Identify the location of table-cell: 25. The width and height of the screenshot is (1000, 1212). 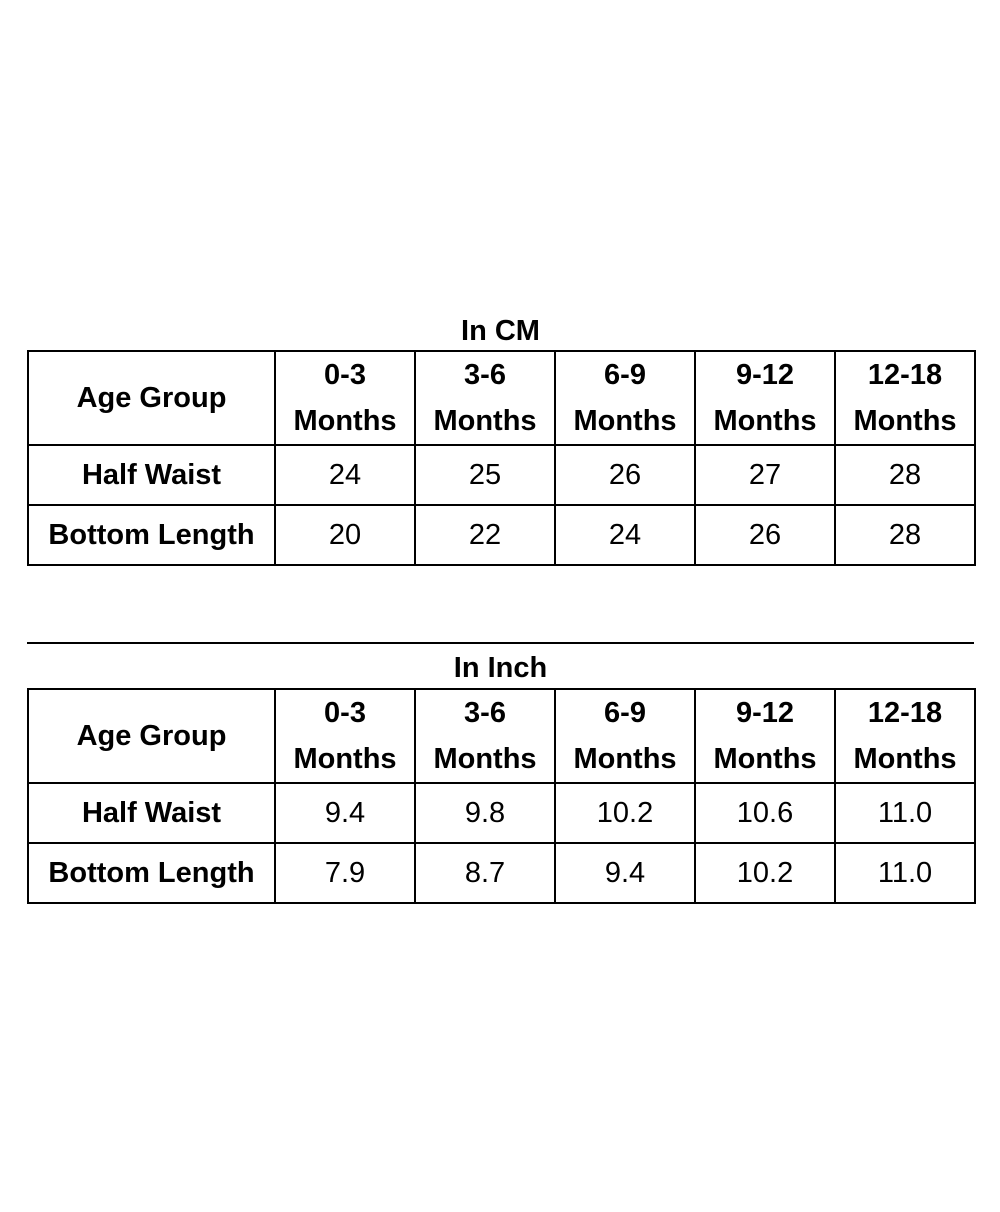
(485, 475).